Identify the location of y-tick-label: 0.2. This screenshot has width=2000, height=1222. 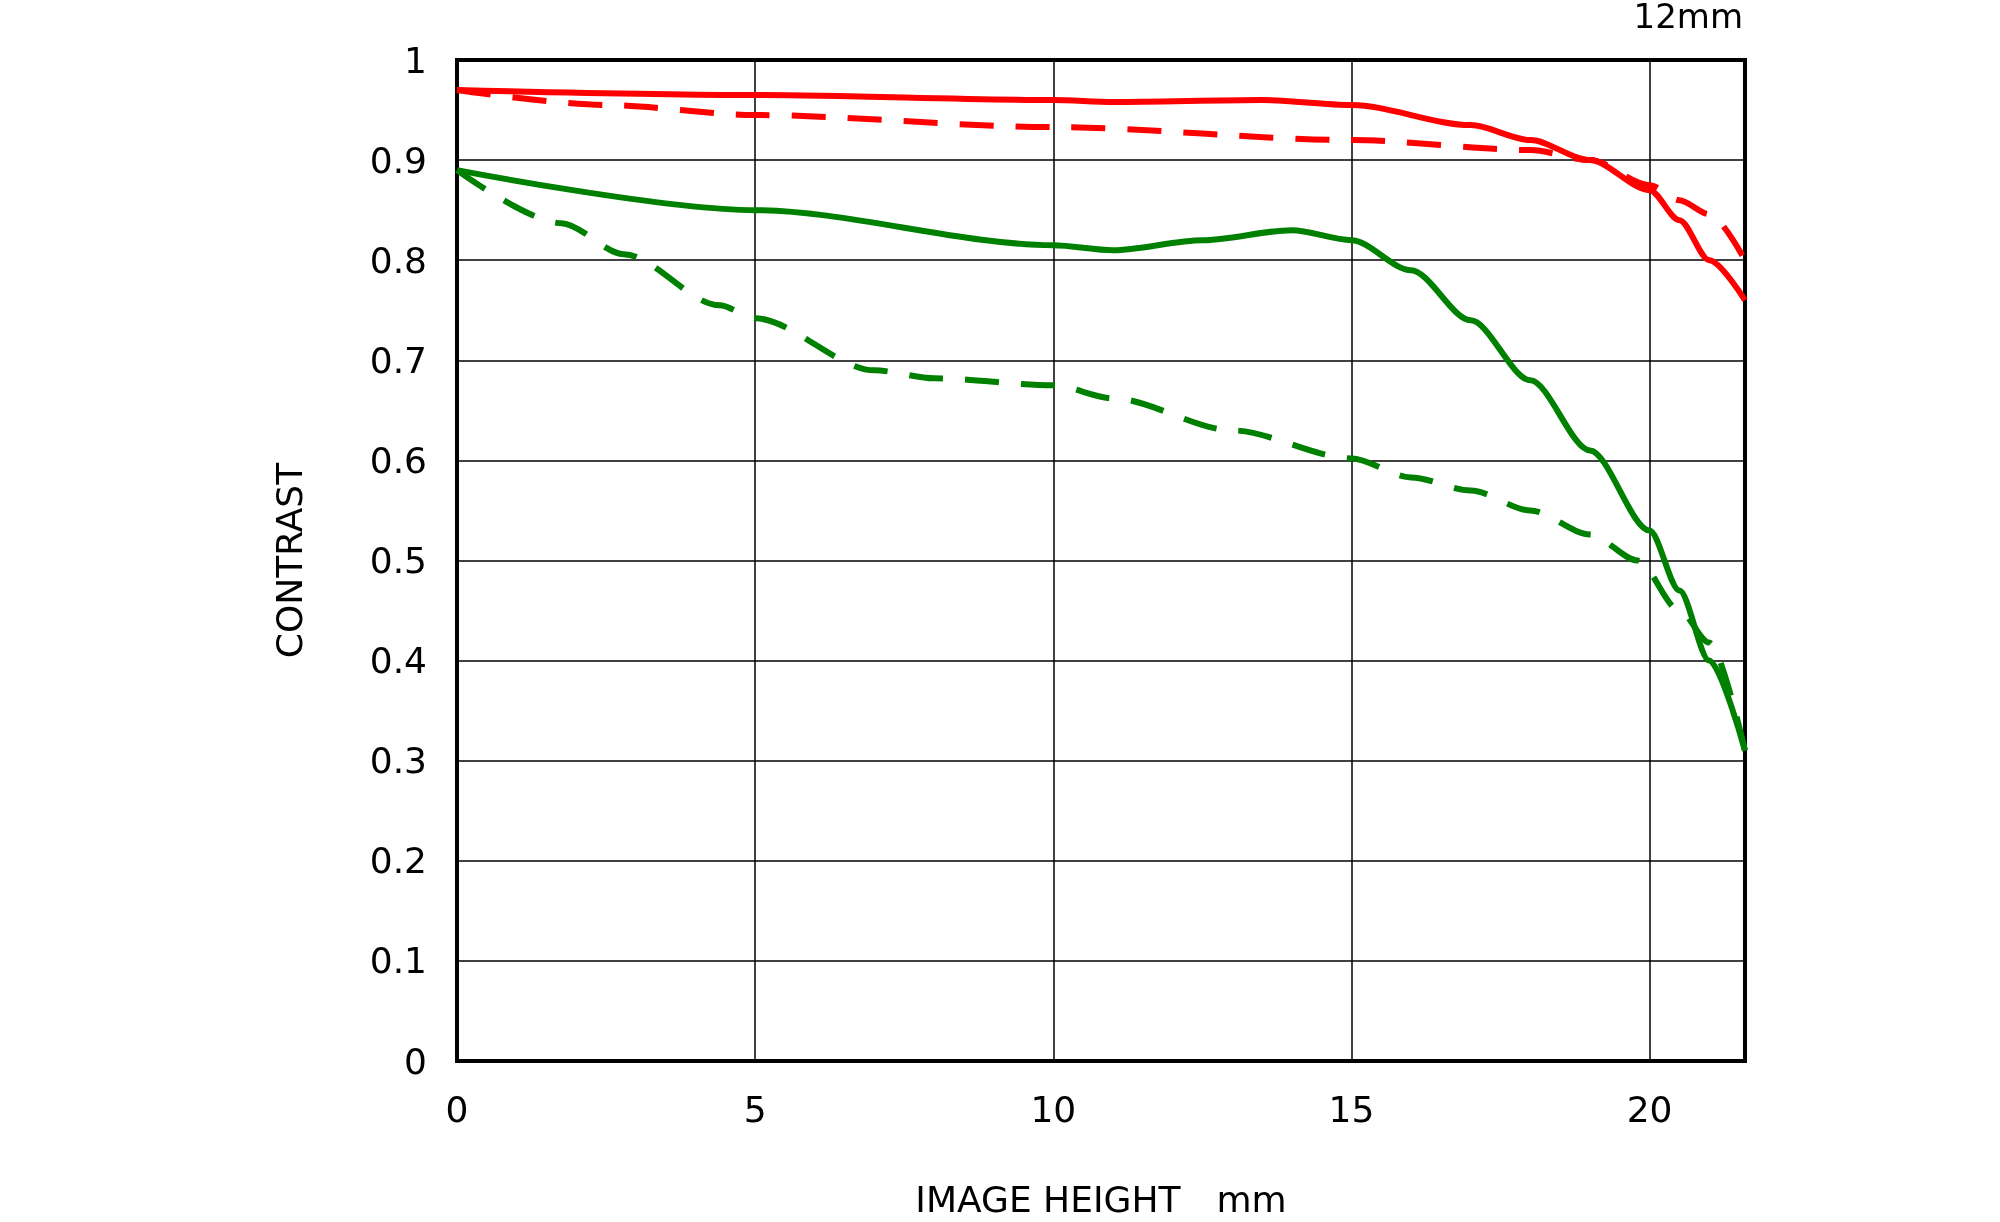
(398, 861).